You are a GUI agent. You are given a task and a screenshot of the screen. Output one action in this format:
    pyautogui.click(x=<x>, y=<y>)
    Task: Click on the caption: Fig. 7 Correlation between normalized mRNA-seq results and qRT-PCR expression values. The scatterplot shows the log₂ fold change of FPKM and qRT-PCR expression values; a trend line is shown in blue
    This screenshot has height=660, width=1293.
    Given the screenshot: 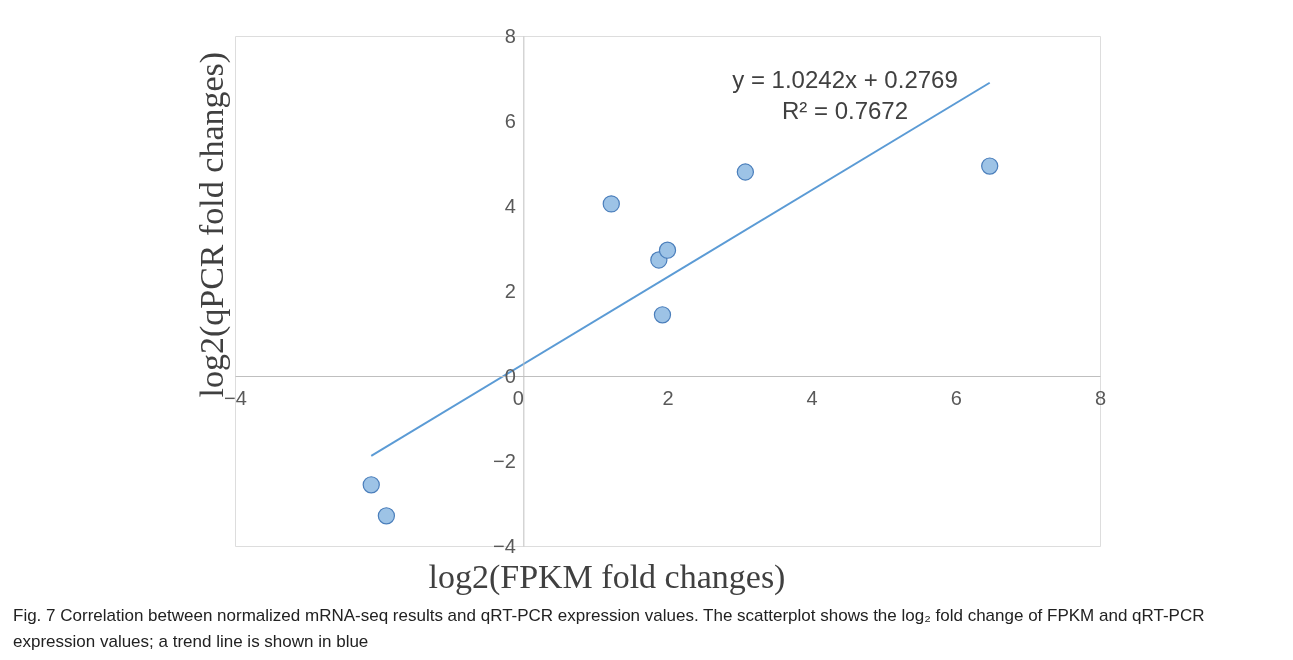 What is the action you would take?
    pyautogui.click(x=609, y=628)
    